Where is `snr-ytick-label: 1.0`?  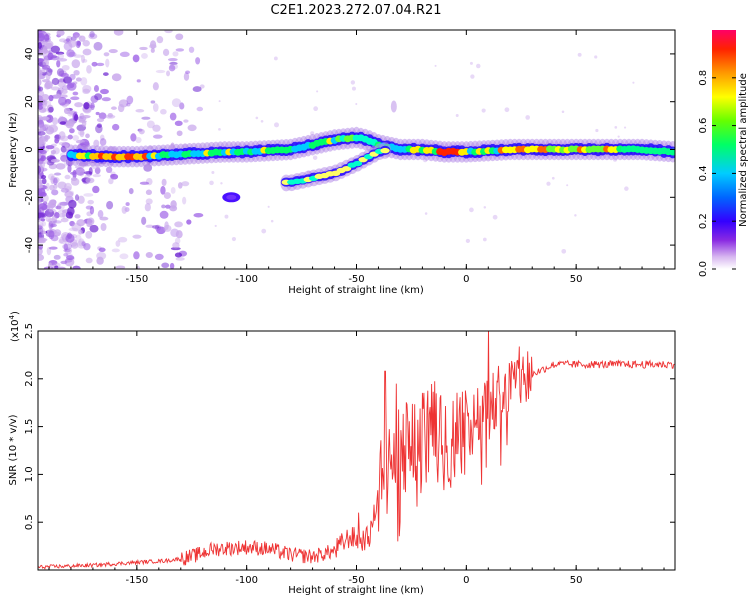
snr-ytick-label: 1.0 is located at coordinates (29, 474).